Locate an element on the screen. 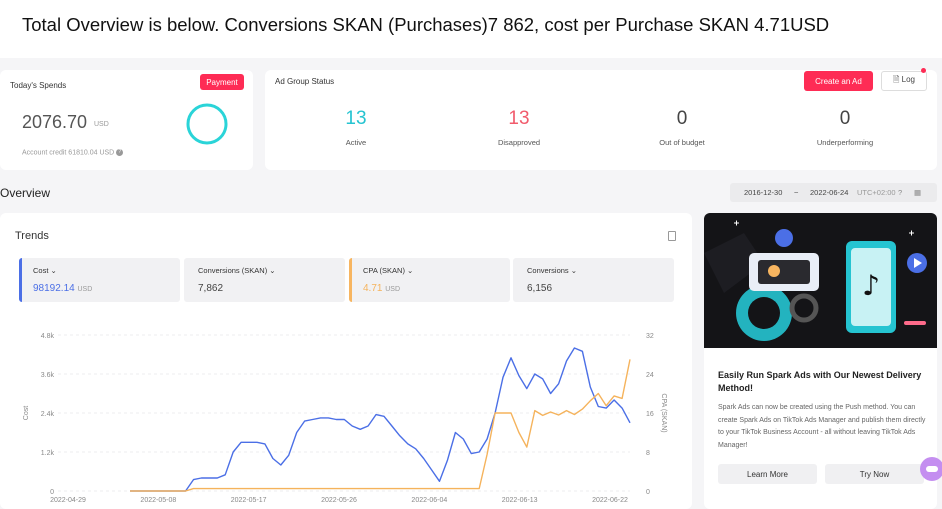  spark-ads-illustration: ♪ is located at coordinates (820, 280).